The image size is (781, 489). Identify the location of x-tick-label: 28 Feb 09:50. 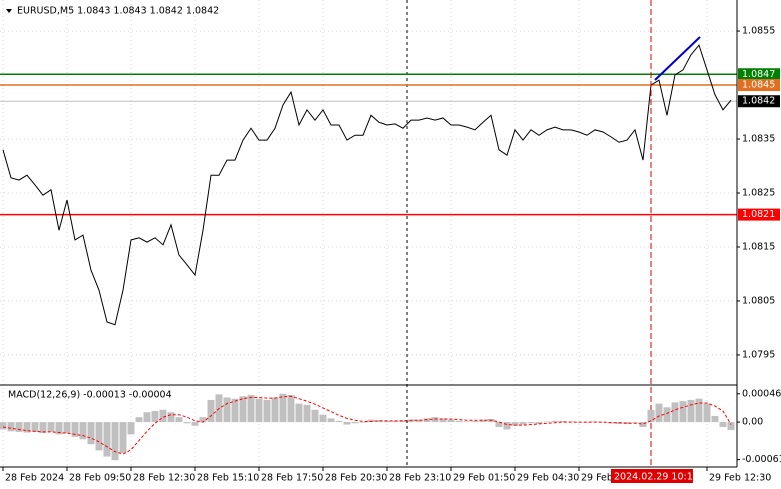
(100, 478).